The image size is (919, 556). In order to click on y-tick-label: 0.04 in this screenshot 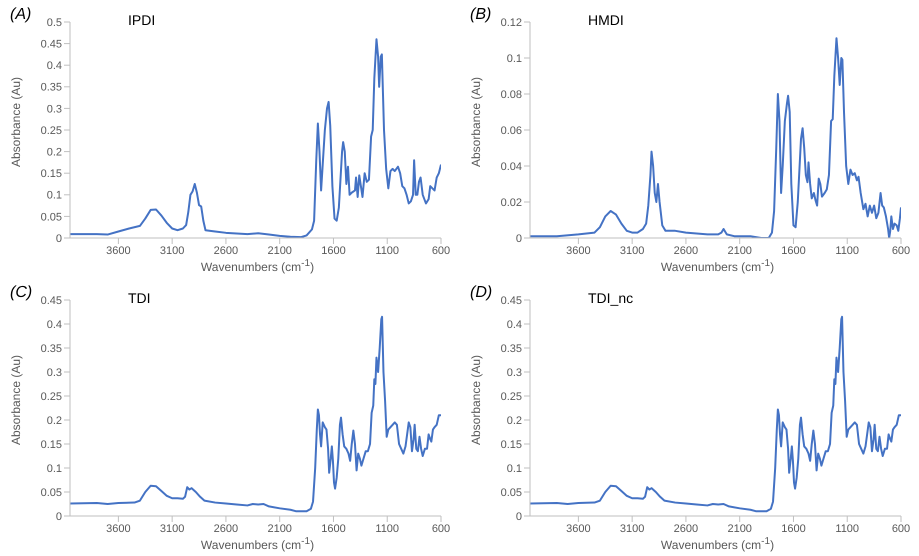, I will do `click(511, 166)`.